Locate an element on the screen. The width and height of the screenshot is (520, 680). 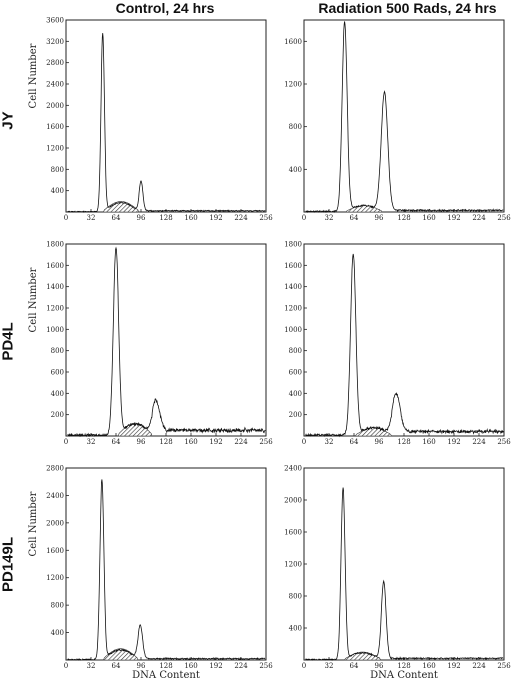
histogram-curve-pd4l-control is located at coordinates (166, 342).